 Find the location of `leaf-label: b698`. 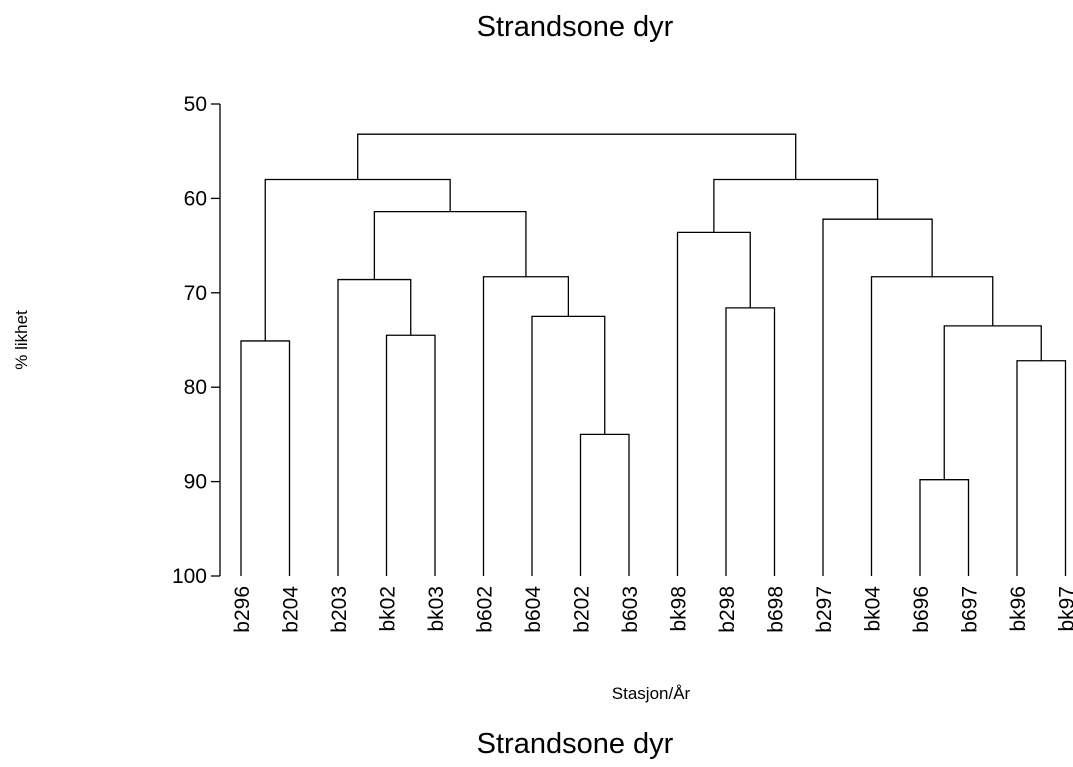

leaf-label: b698 is located at coordinates (776, 609).